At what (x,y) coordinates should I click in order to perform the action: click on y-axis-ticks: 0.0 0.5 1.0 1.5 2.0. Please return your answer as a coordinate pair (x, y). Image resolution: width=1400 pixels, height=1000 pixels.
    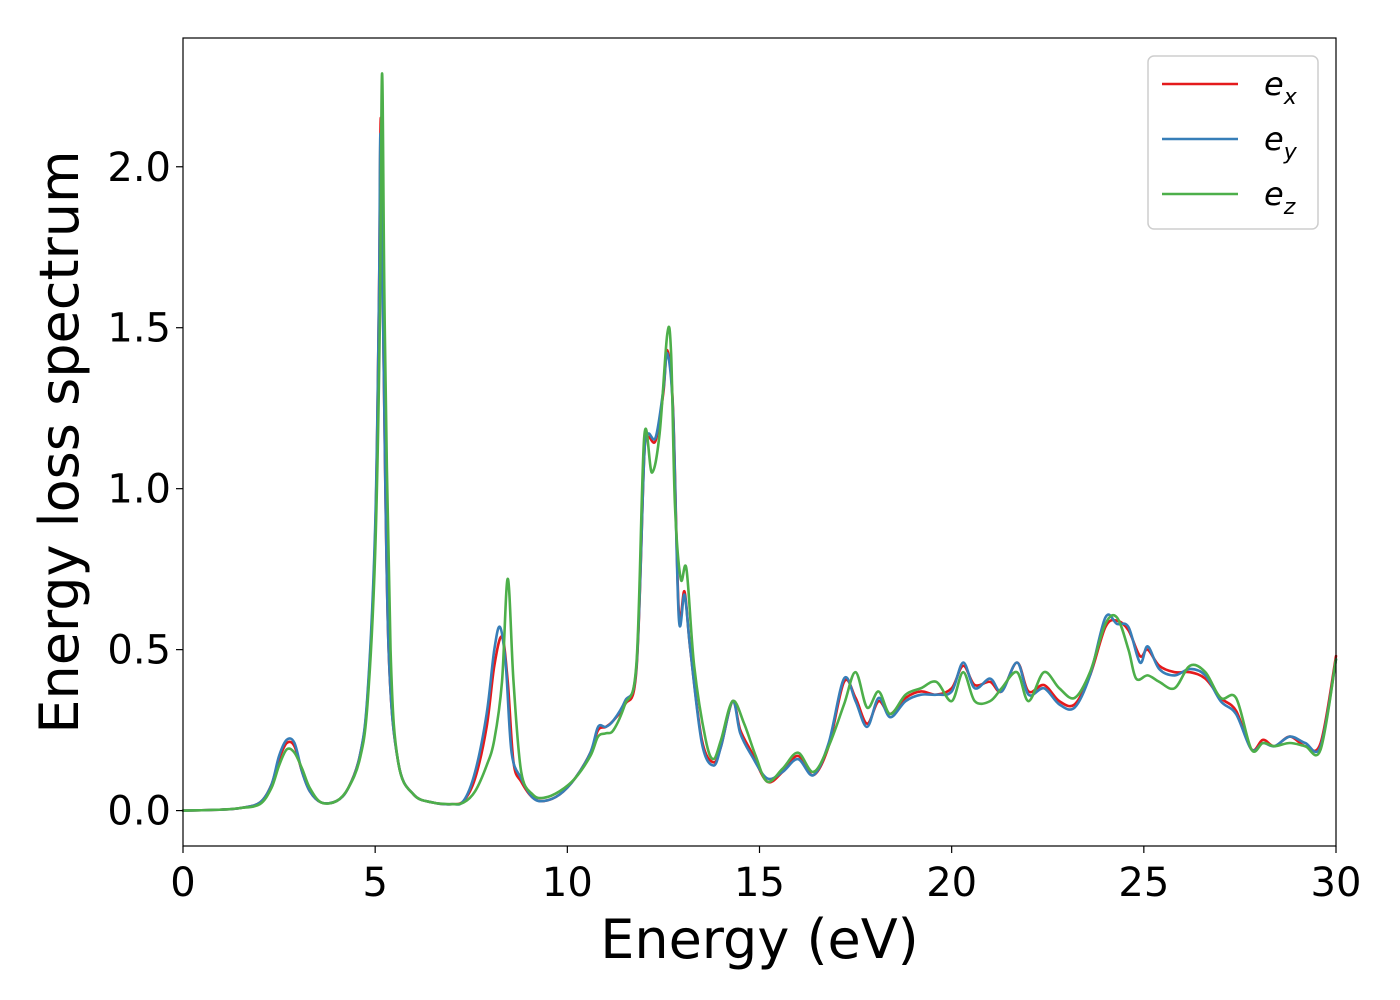
    Looking at the image, I should click on (145, 490).